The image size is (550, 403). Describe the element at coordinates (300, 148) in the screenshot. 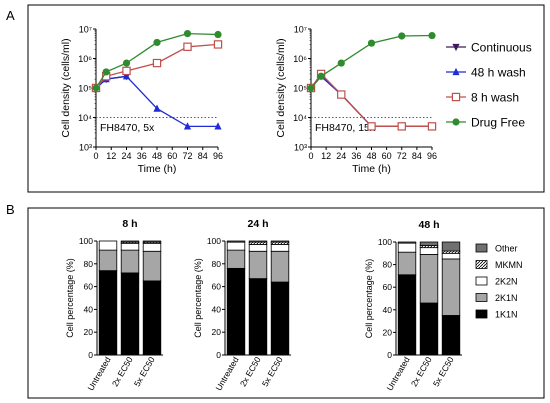

I see `y-tick-label: 10³` at that location.